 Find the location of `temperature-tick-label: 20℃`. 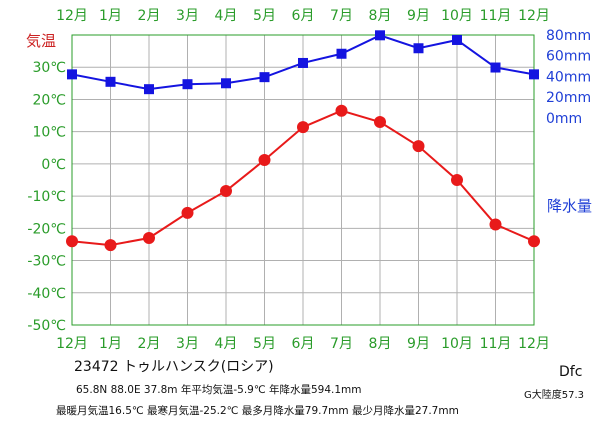

temperature-tick-label: 20℃ is located at coordinates (49, 100).